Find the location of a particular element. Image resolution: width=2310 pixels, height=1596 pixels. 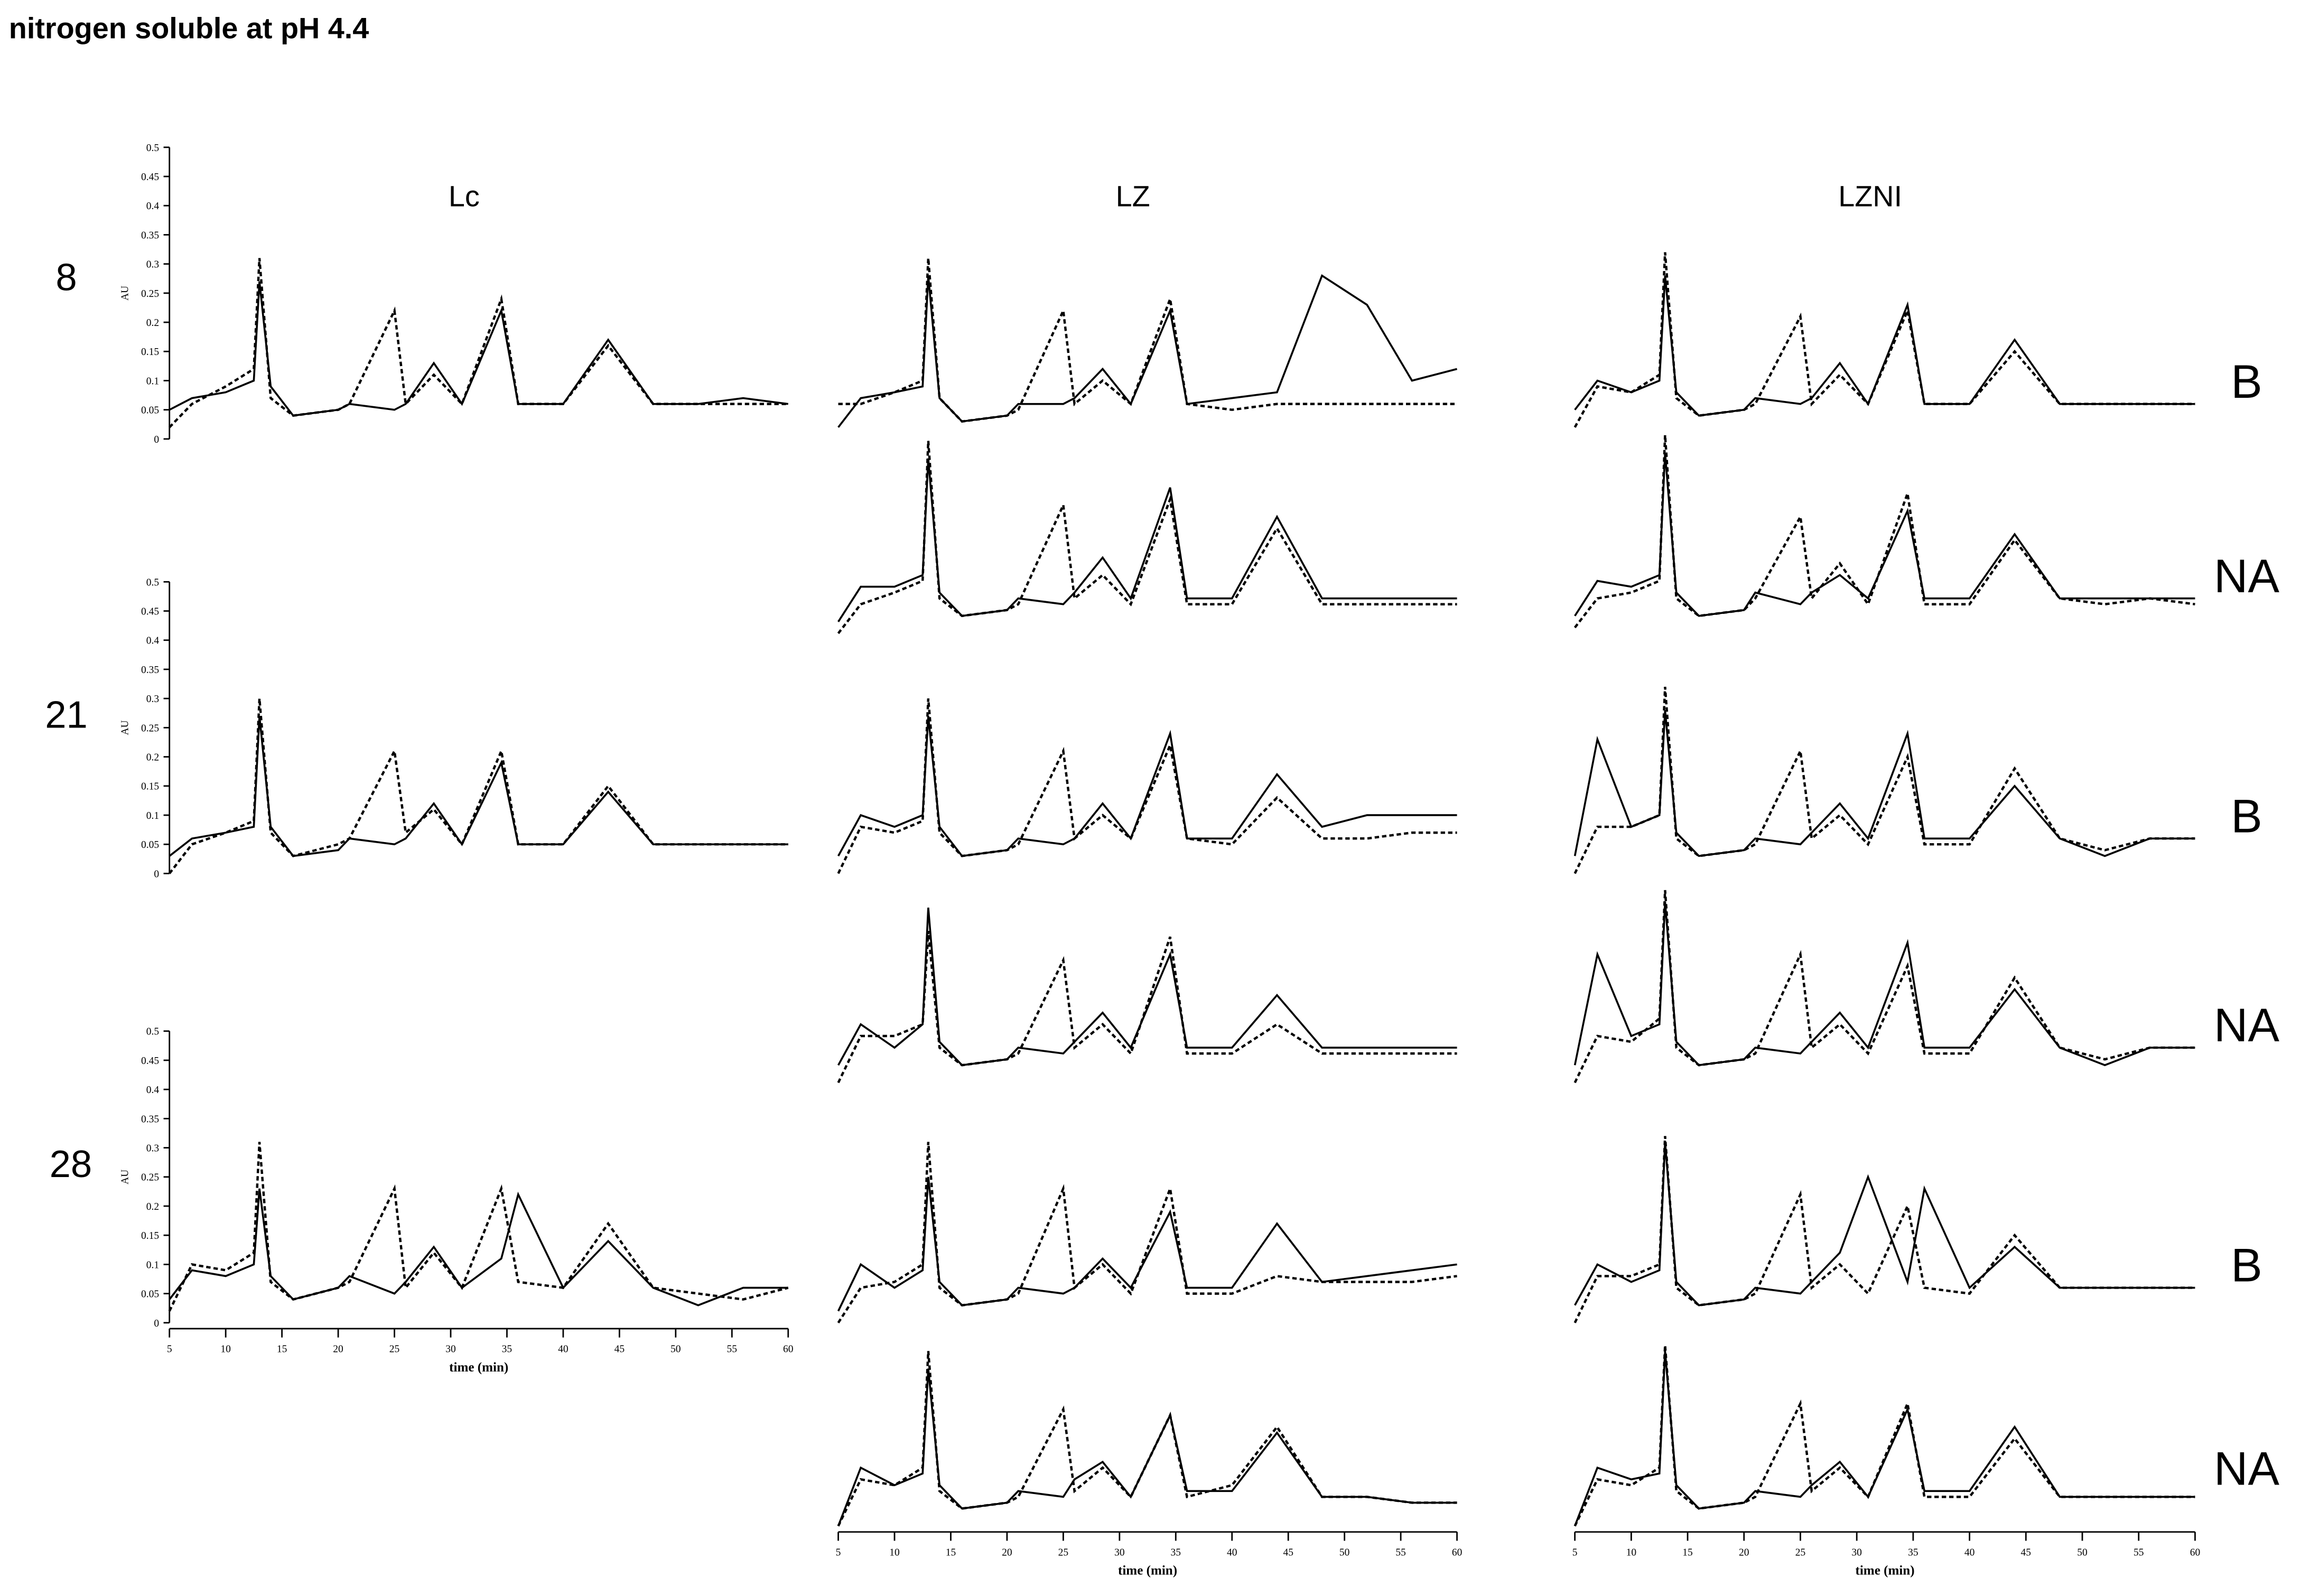

day-label: 21 is located at coordinates (66, 714).